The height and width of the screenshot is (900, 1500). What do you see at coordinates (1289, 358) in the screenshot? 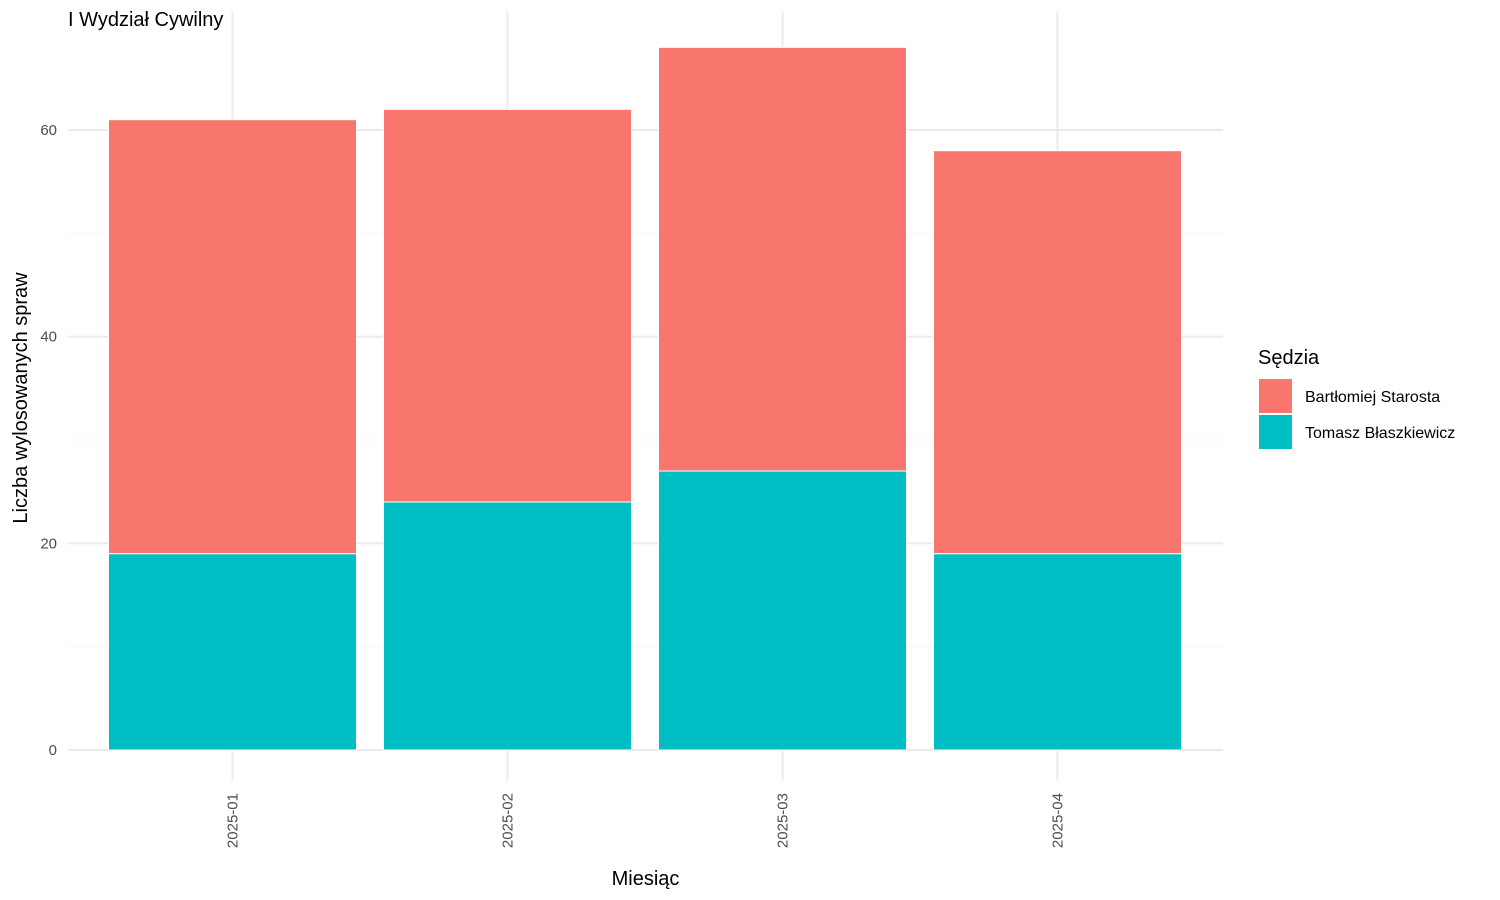
I see `legend-title: Sędzia` at bounding box center [1289, 358].